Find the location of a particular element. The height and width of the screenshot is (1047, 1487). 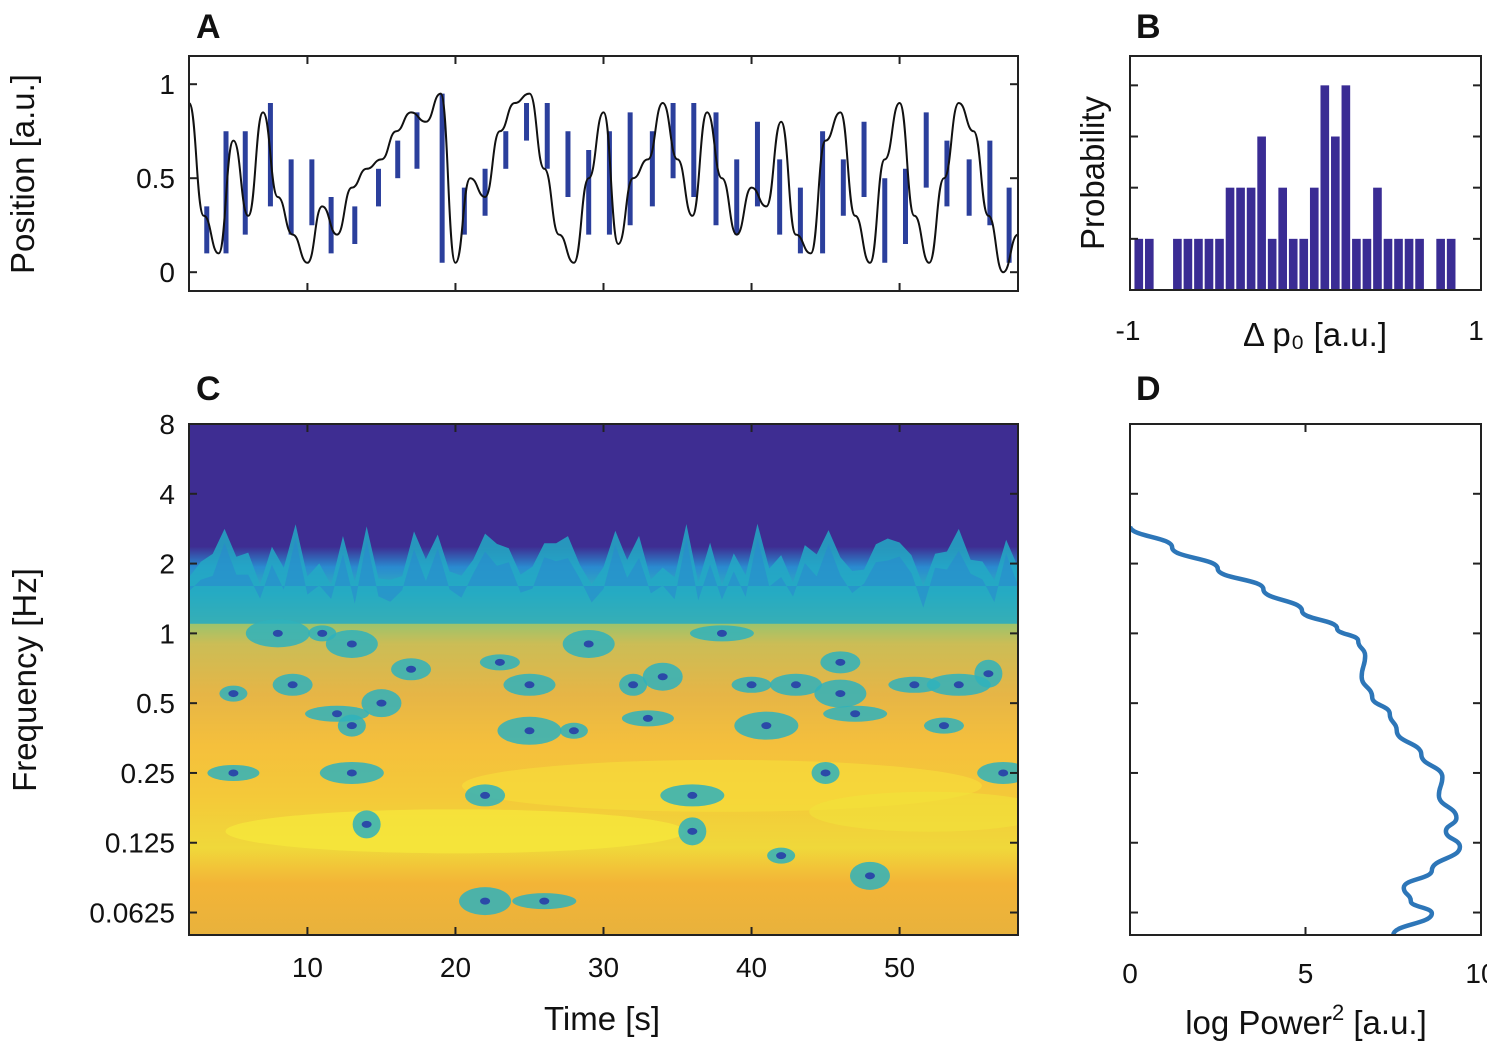

panel-label-d: D is located at coordinates (1148, 389).